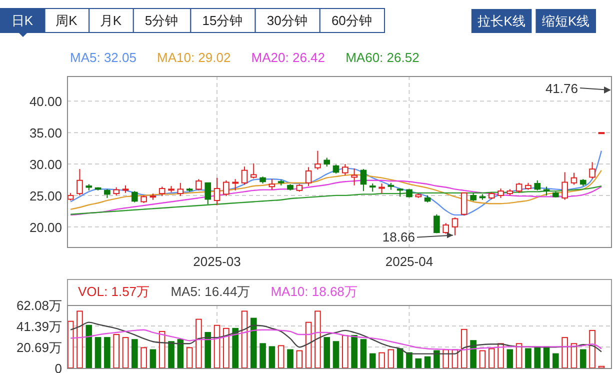 The width and height of the screenshot is (616, 373). What do you see at coordinates (39, 305) in the screenshot?
I see `y-tick-label: 62.08万` at bounding box center [39, 305].